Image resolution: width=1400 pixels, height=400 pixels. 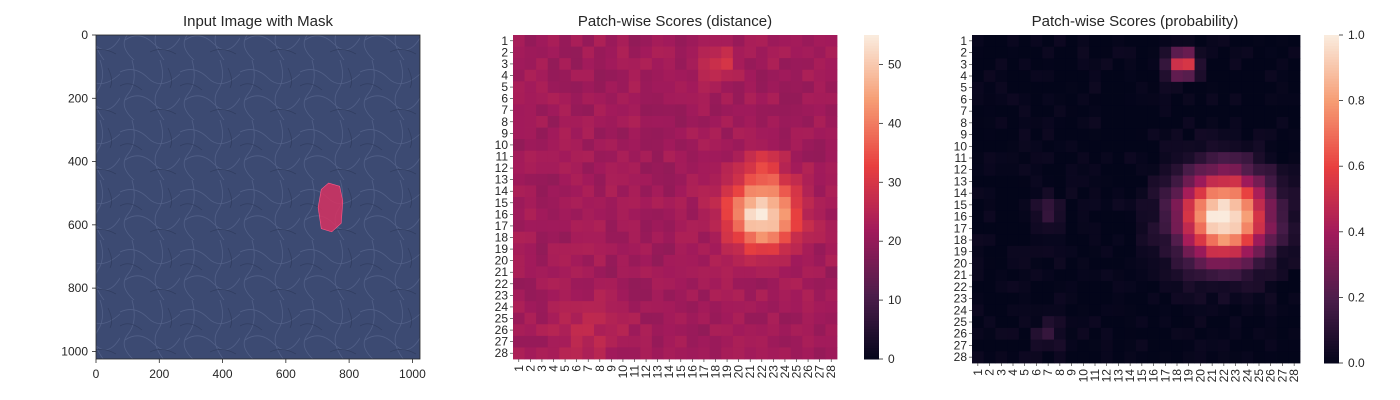 I want to click on col-label: 16, so click(x=1154, y=376).